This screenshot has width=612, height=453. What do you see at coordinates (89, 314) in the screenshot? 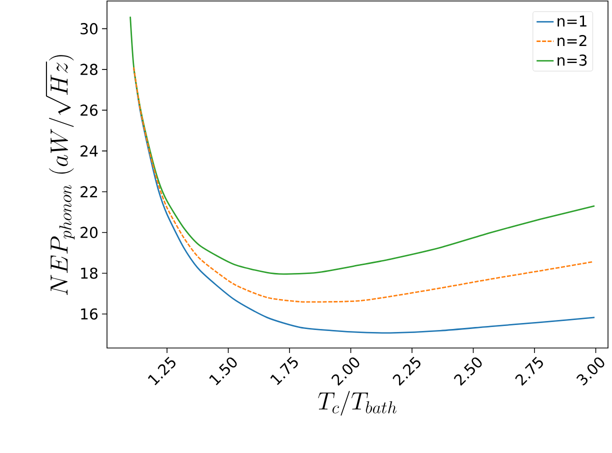
I see `y-tick-label: 16` at bounding box center [89, 314].